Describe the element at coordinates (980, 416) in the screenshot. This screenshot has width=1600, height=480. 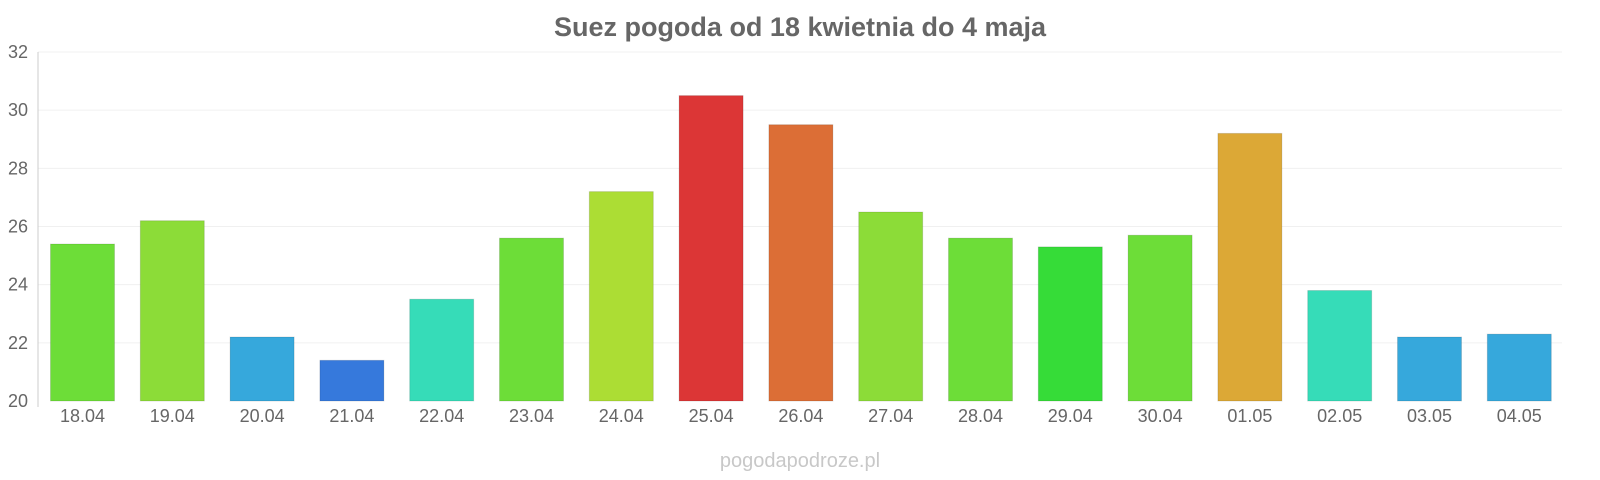
I see `x-tick-label: 28.04` at that location.